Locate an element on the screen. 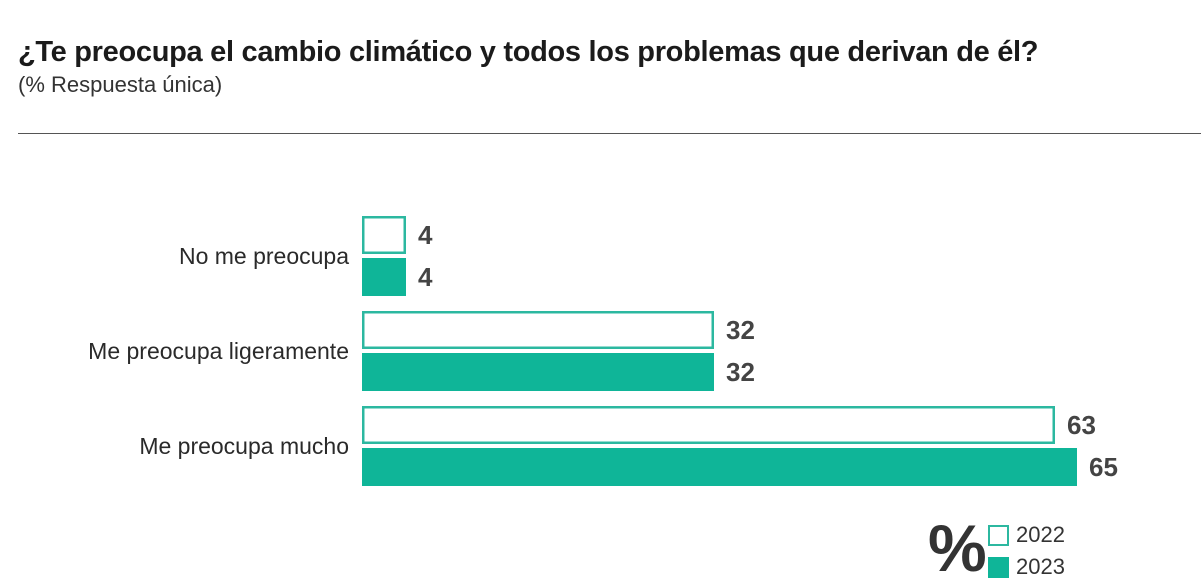 This screenshot has height=586, width=1201. category-label: Me preocupa mucho is located at coordinates (244, 446).